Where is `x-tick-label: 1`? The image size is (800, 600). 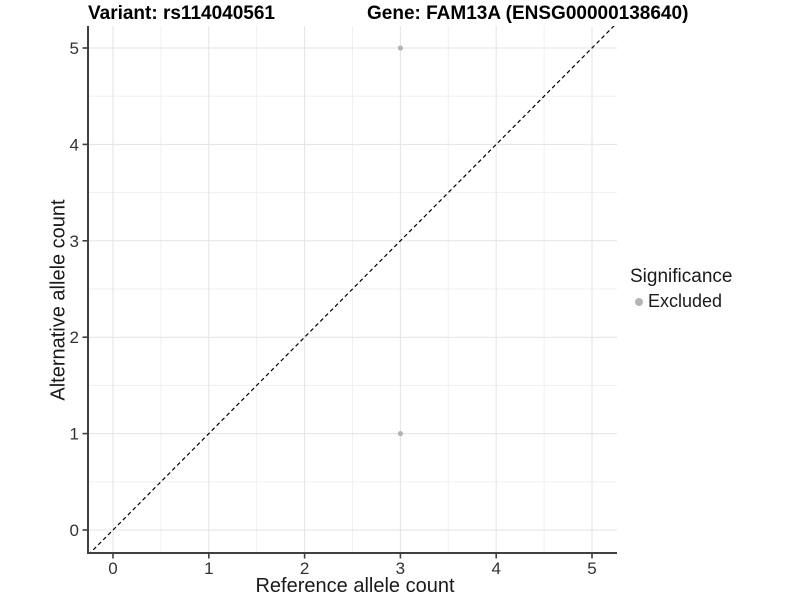 x-tick-label: 1 is located at coordinates (208, 568).